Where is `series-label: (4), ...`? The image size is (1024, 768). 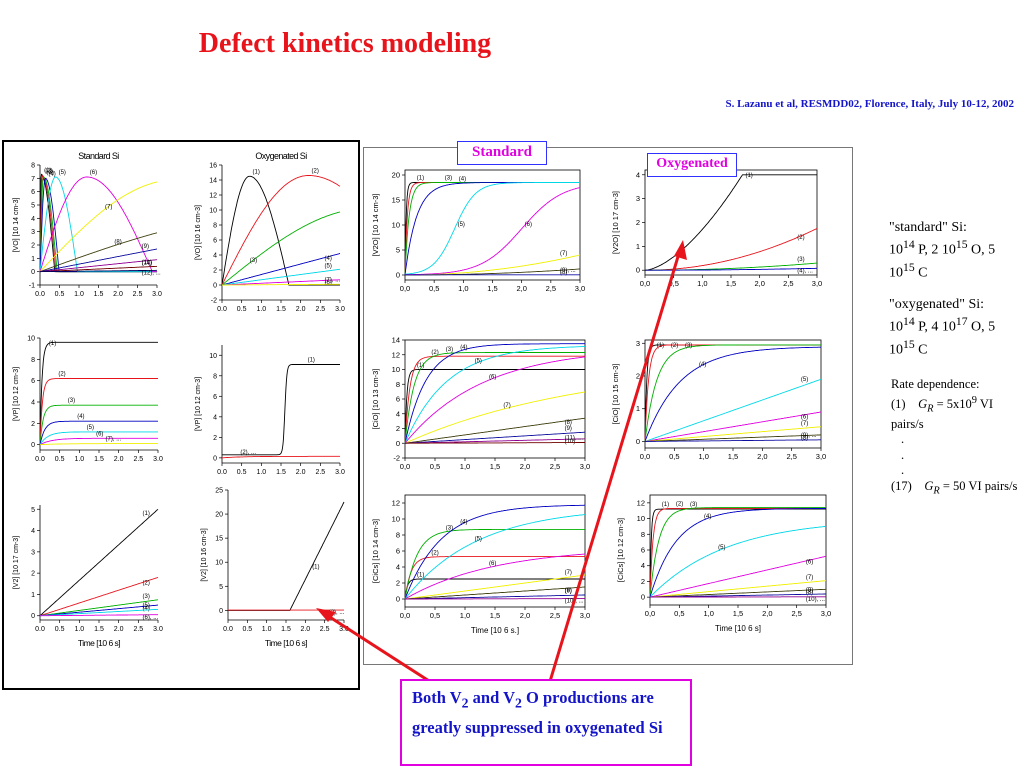 series-label: (4), ... is located at coordinates (805, 272).